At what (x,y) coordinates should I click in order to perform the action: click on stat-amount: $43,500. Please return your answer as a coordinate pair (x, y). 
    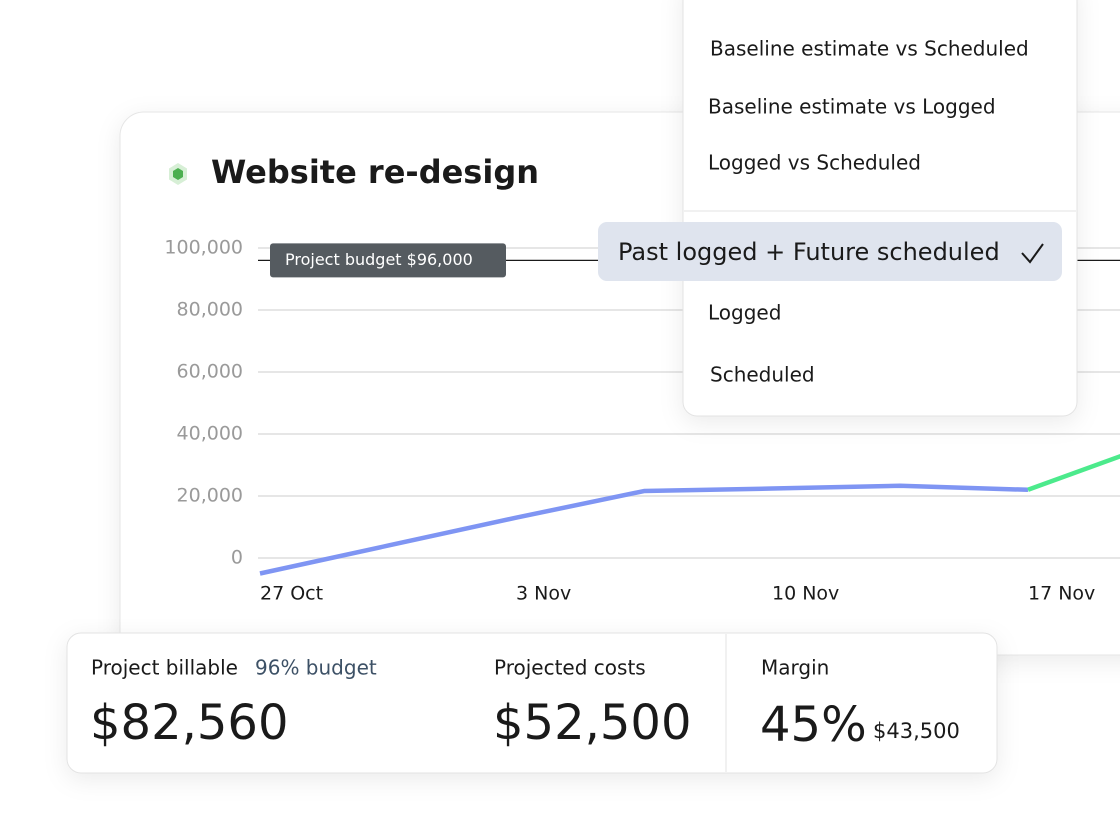
    Looking at the image, I should click on (916, 731).